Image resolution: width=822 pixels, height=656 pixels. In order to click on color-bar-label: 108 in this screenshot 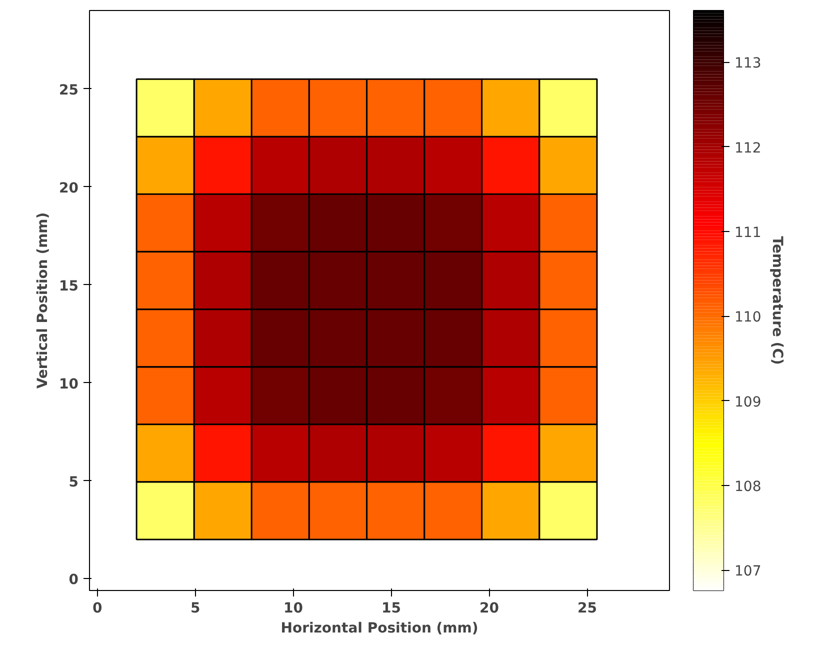, I will do `click(748, 487)`.